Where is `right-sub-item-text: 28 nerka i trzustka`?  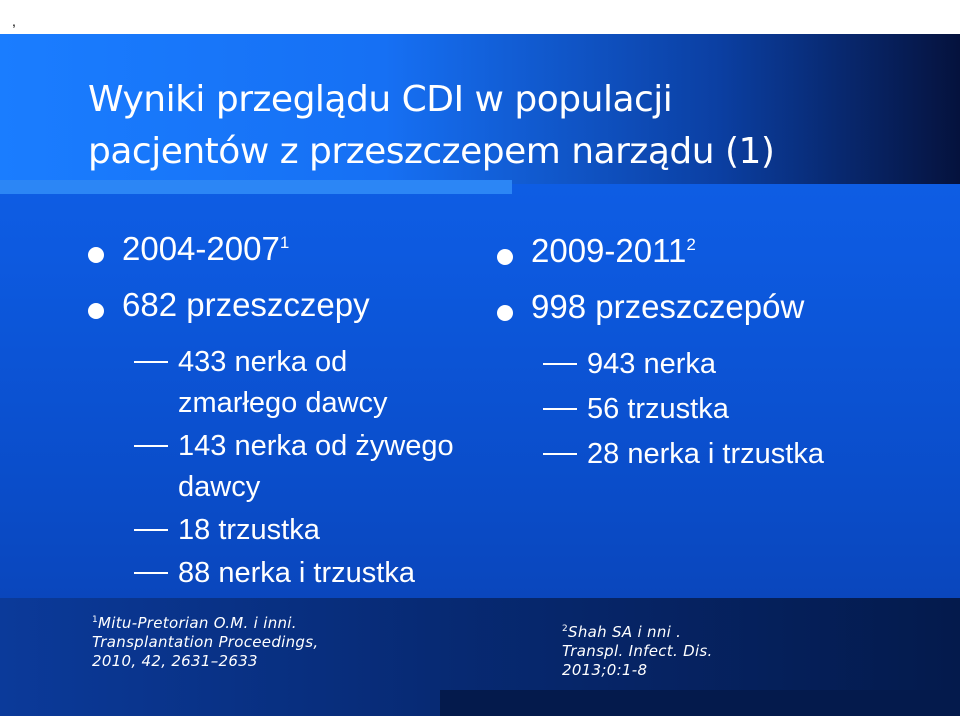
right-sub-item-text: 28 nerka i trzustka is located at coordinates (705, 454).